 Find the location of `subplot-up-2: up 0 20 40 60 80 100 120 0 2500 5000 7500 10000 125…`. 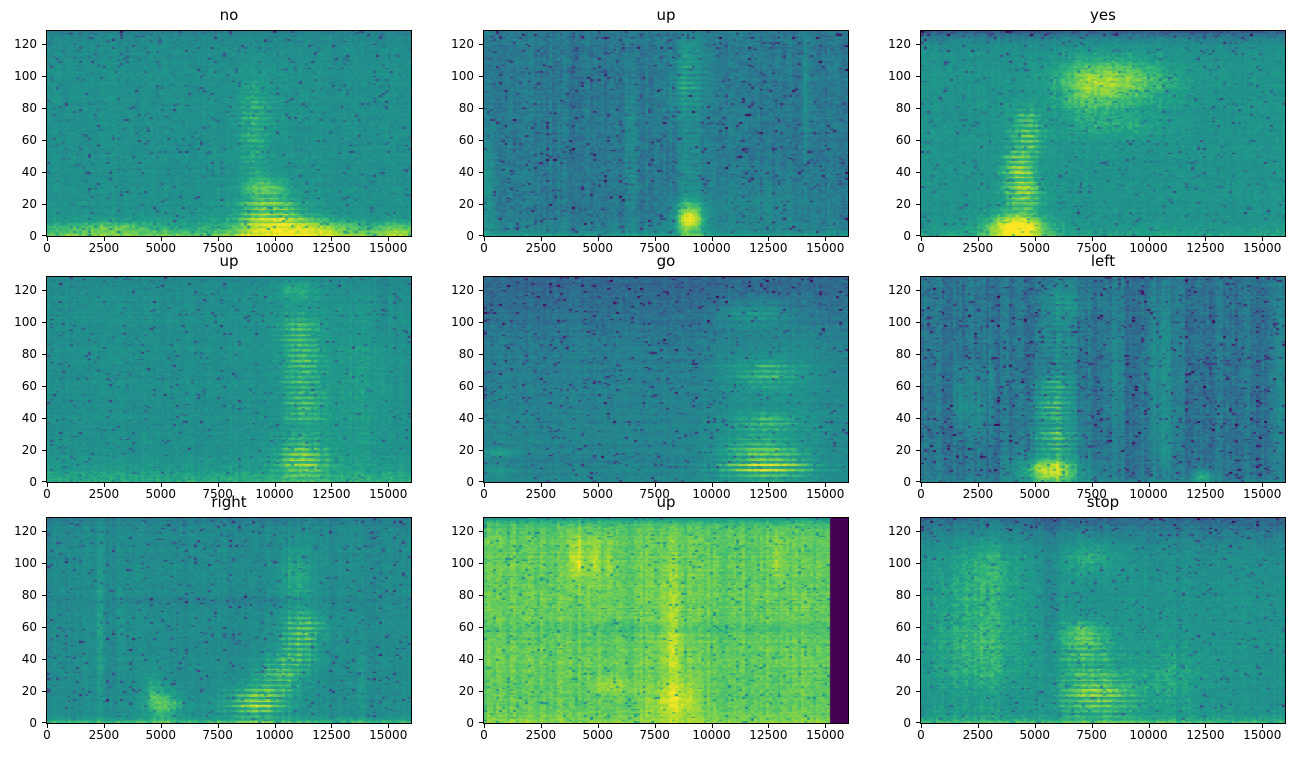

subplot-up-2: up 0 20 40 60 80 100 120 0 2500 5000 7500 10000 125… is located at coordinates (213, 376).